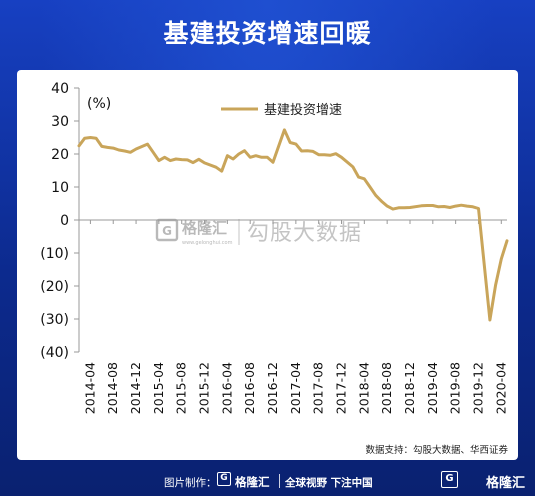 Image resolution: width=535 pixels, height=496 pixels. What do you see at coordinates (477, 388) in the screenshot?
I see `x-tick-label: 2019-12` at bounding box center [477, 388].